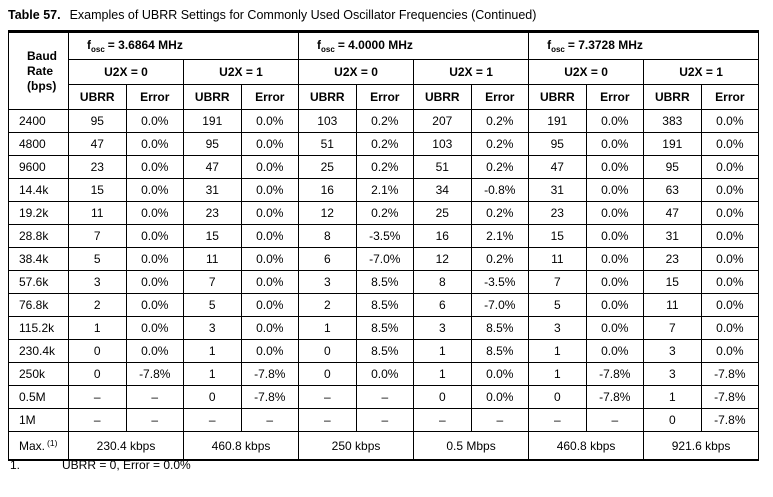 The image size is (773, 497). Describe the element at coordinates (97, 144) in the screenshot. I see `ubrr-value-cell: 47` at that location.